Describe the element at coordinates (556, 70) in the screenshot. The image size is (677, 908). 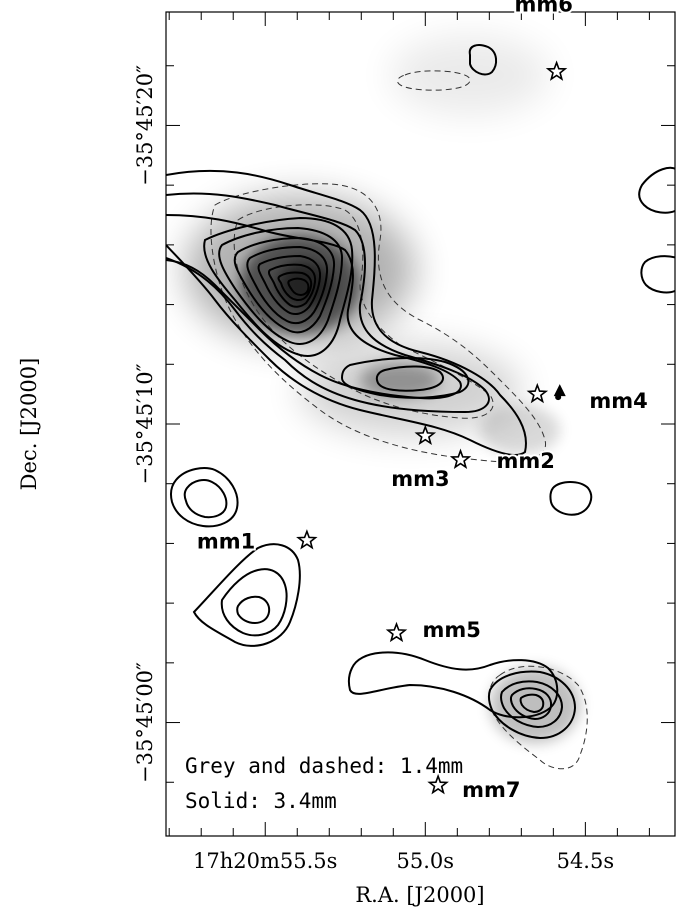
I see `source-marker-mm6` at that location.